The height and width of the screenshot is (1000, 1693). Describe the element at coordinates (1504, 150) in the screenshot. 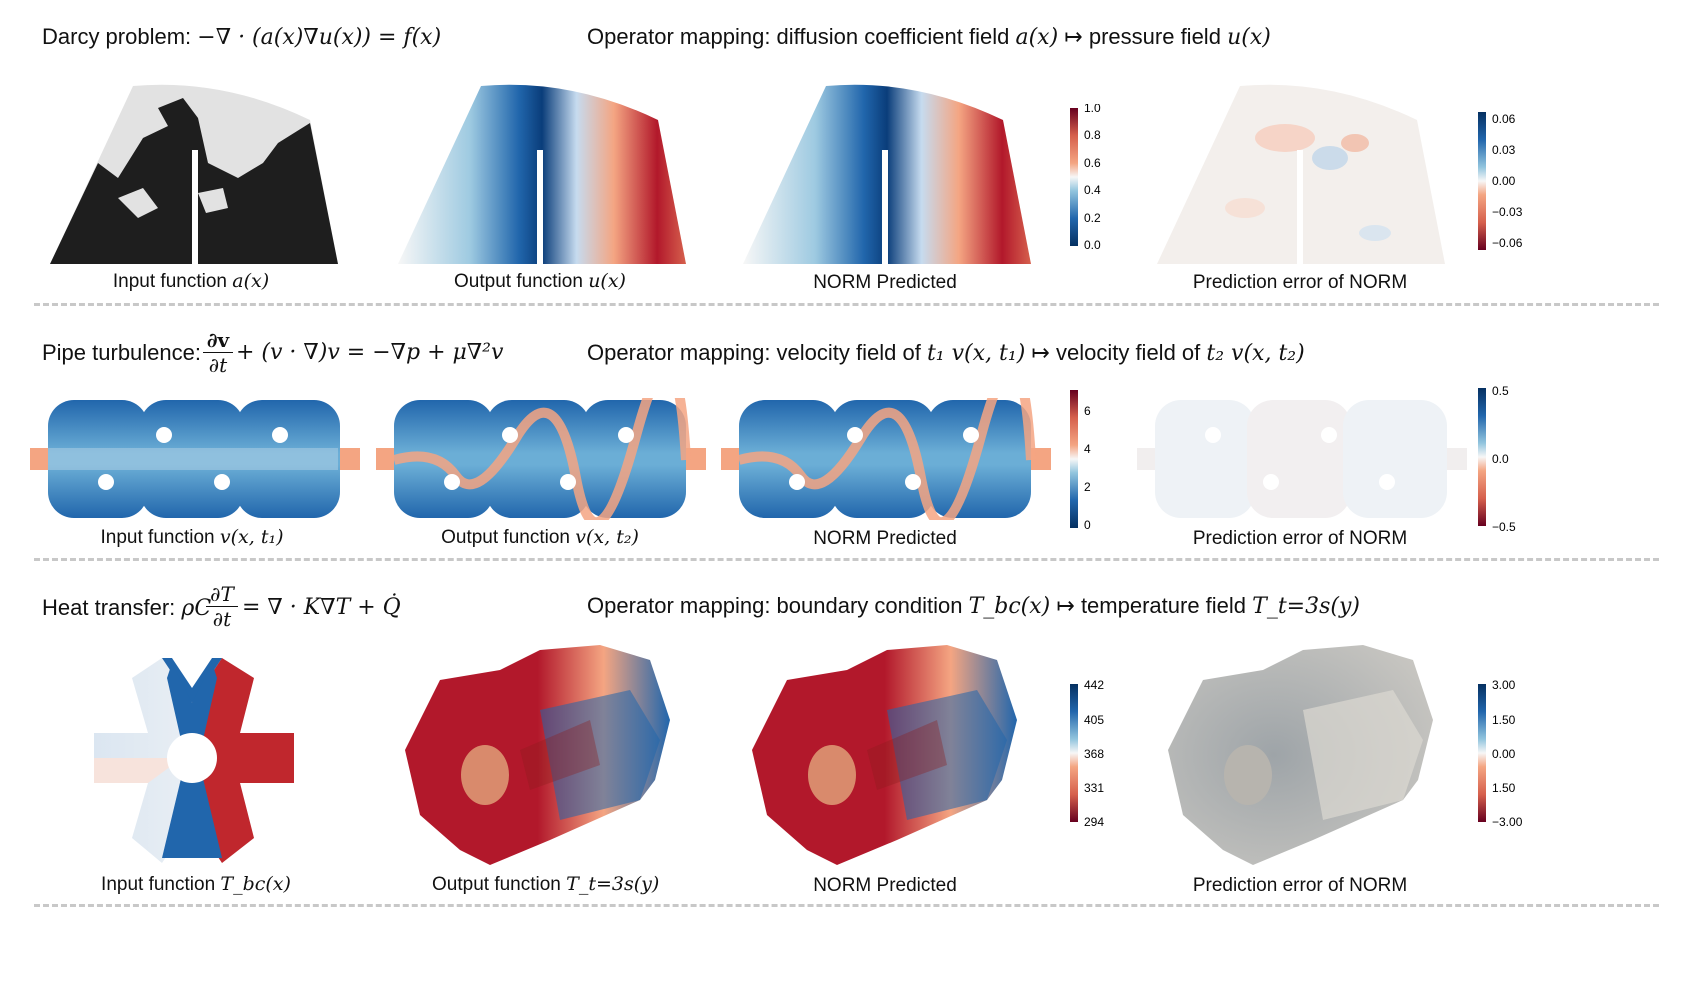

I see `cb1e-tick-1: 0.03` at that location.